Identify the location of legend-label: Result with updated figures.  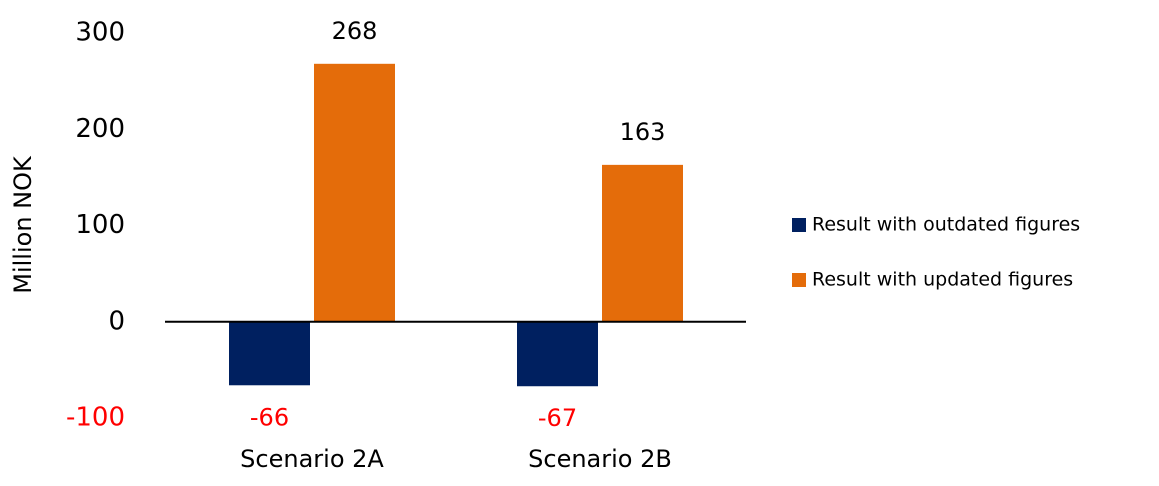
(942, 280).